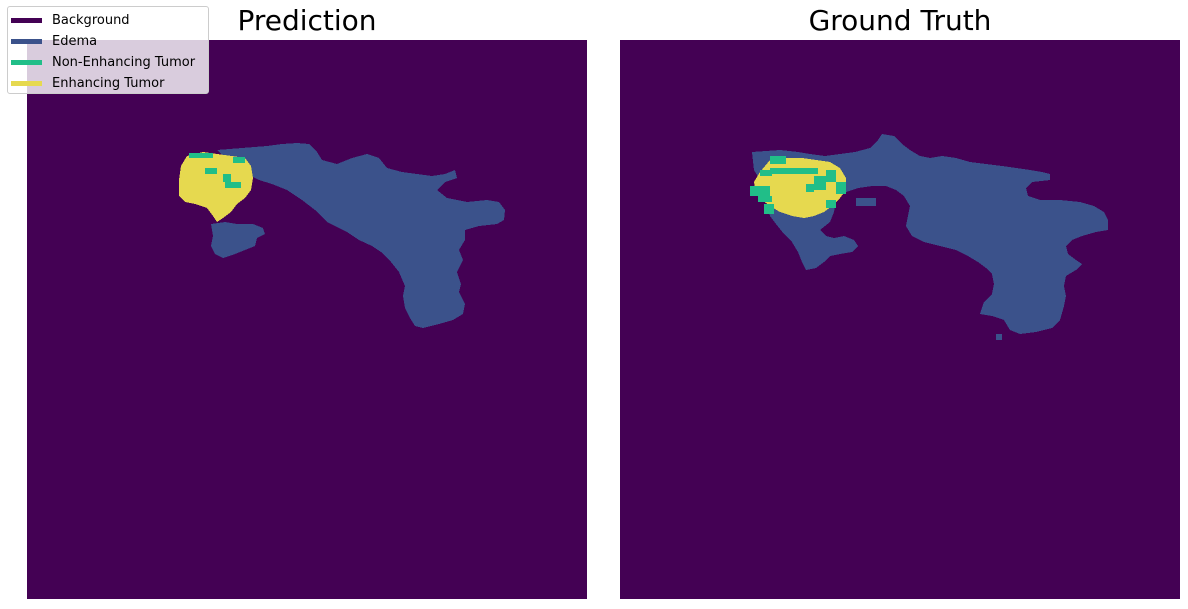 The image size is (1188, 609). I want to click on legend-item-enhancing-tumor: Enhancing Tumor, so click(108, 83).